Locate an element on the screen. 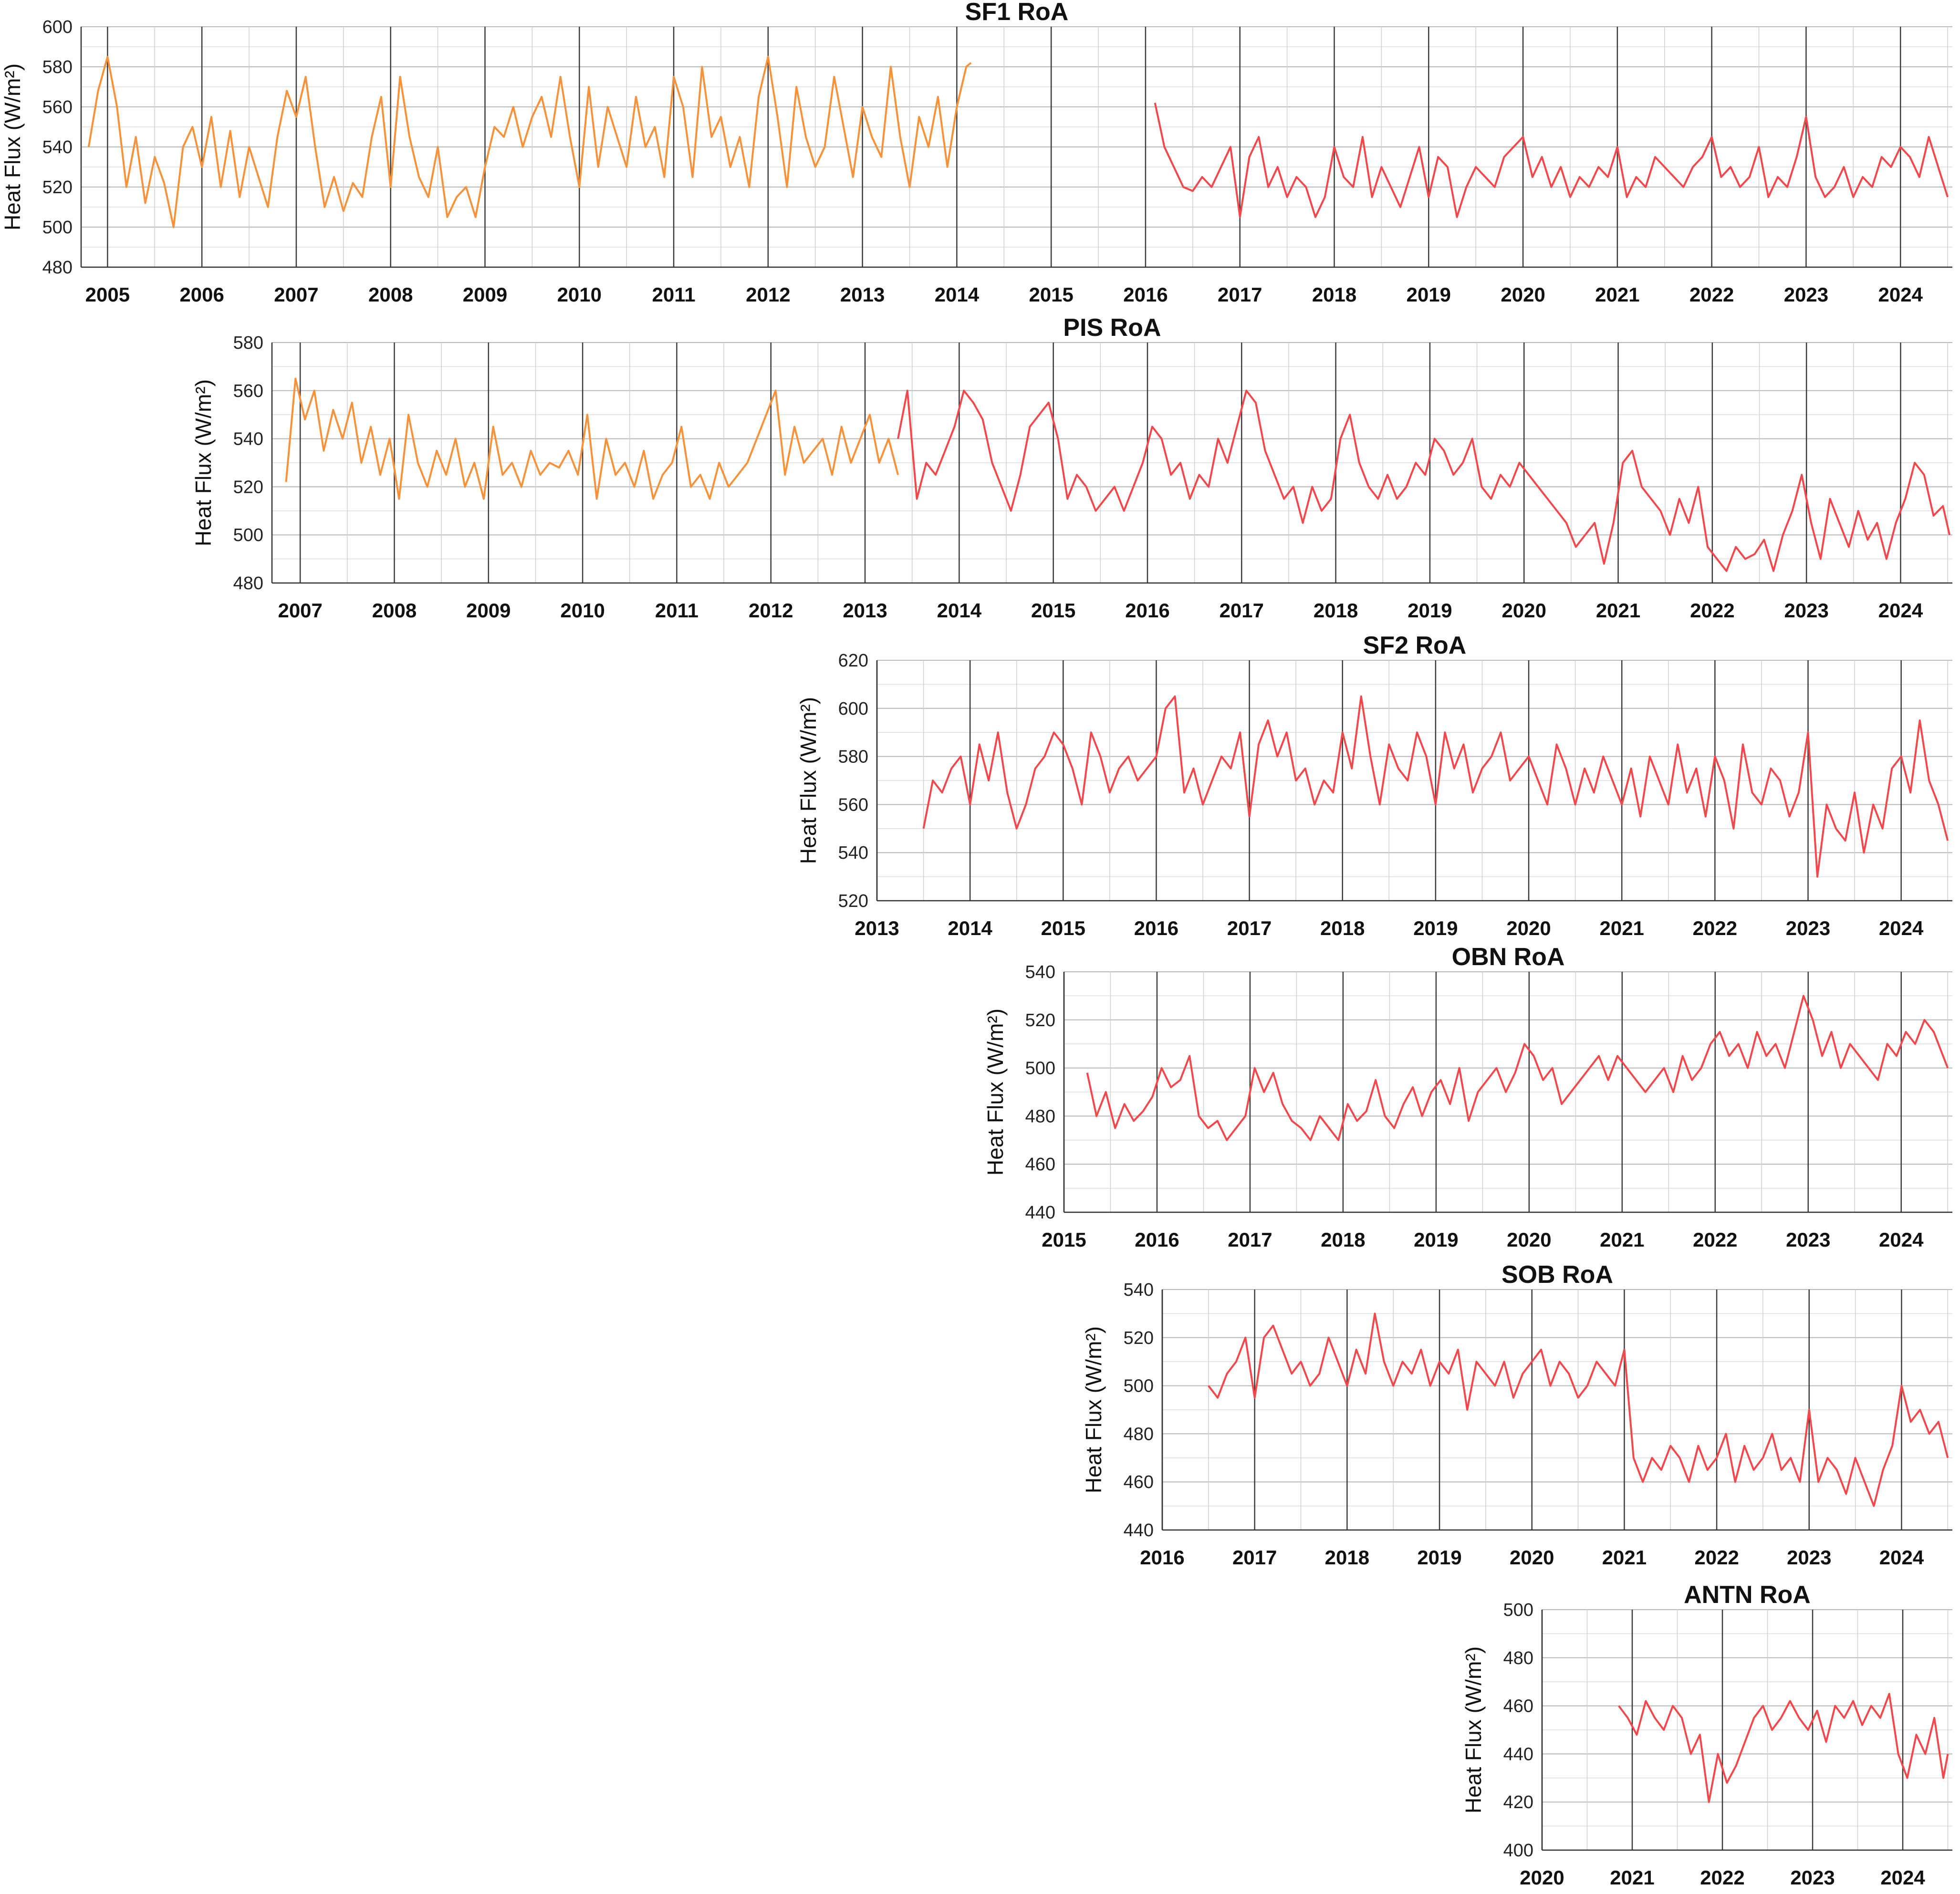 The width and height of the screenshot is (1960, 1894). chart-title: OBN RoA is located at coordinates (1508, 957).